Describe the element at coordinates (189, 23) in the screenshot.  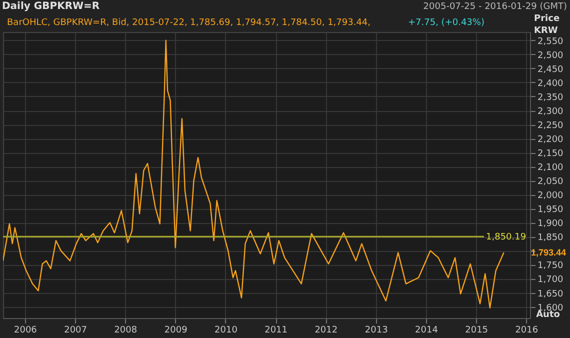
I see `text: BarOHLC, GBPKRW=R, Bid, 2015-07-22, 1,785.69, 1,794.57, 1,784.50, 1,793.44,` at that location.